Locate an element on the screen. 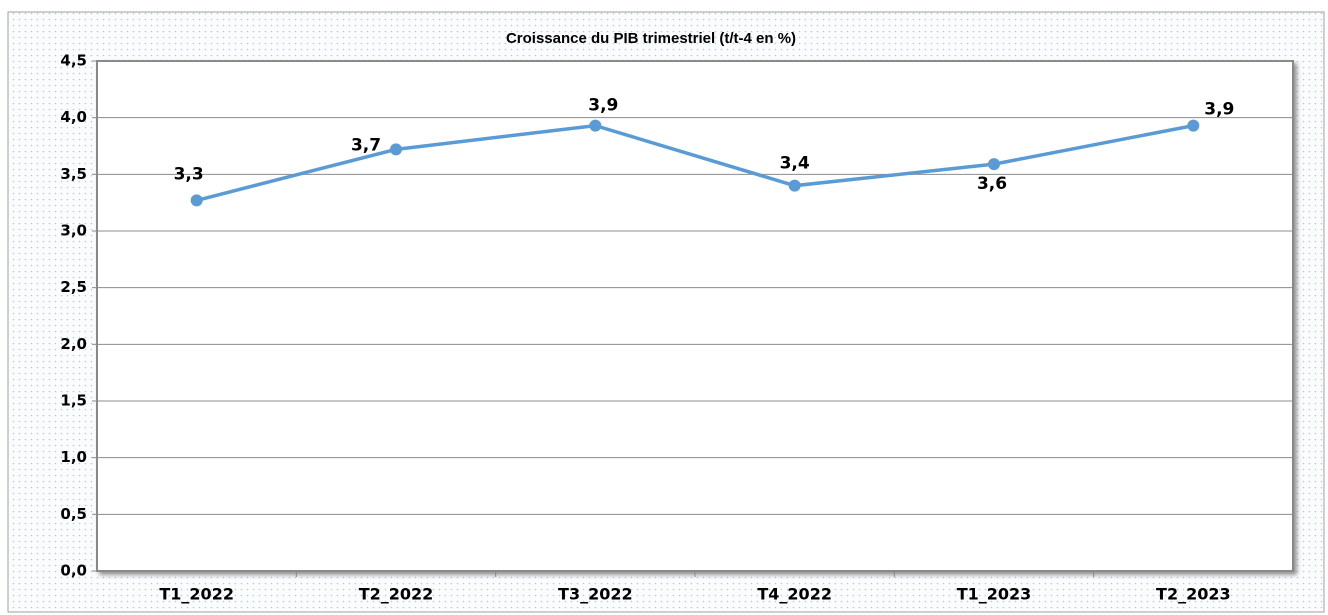 The width and height of the screenshot is (1328, 615). y-tick-label: 4,0 is located at coordinates (73, 117).